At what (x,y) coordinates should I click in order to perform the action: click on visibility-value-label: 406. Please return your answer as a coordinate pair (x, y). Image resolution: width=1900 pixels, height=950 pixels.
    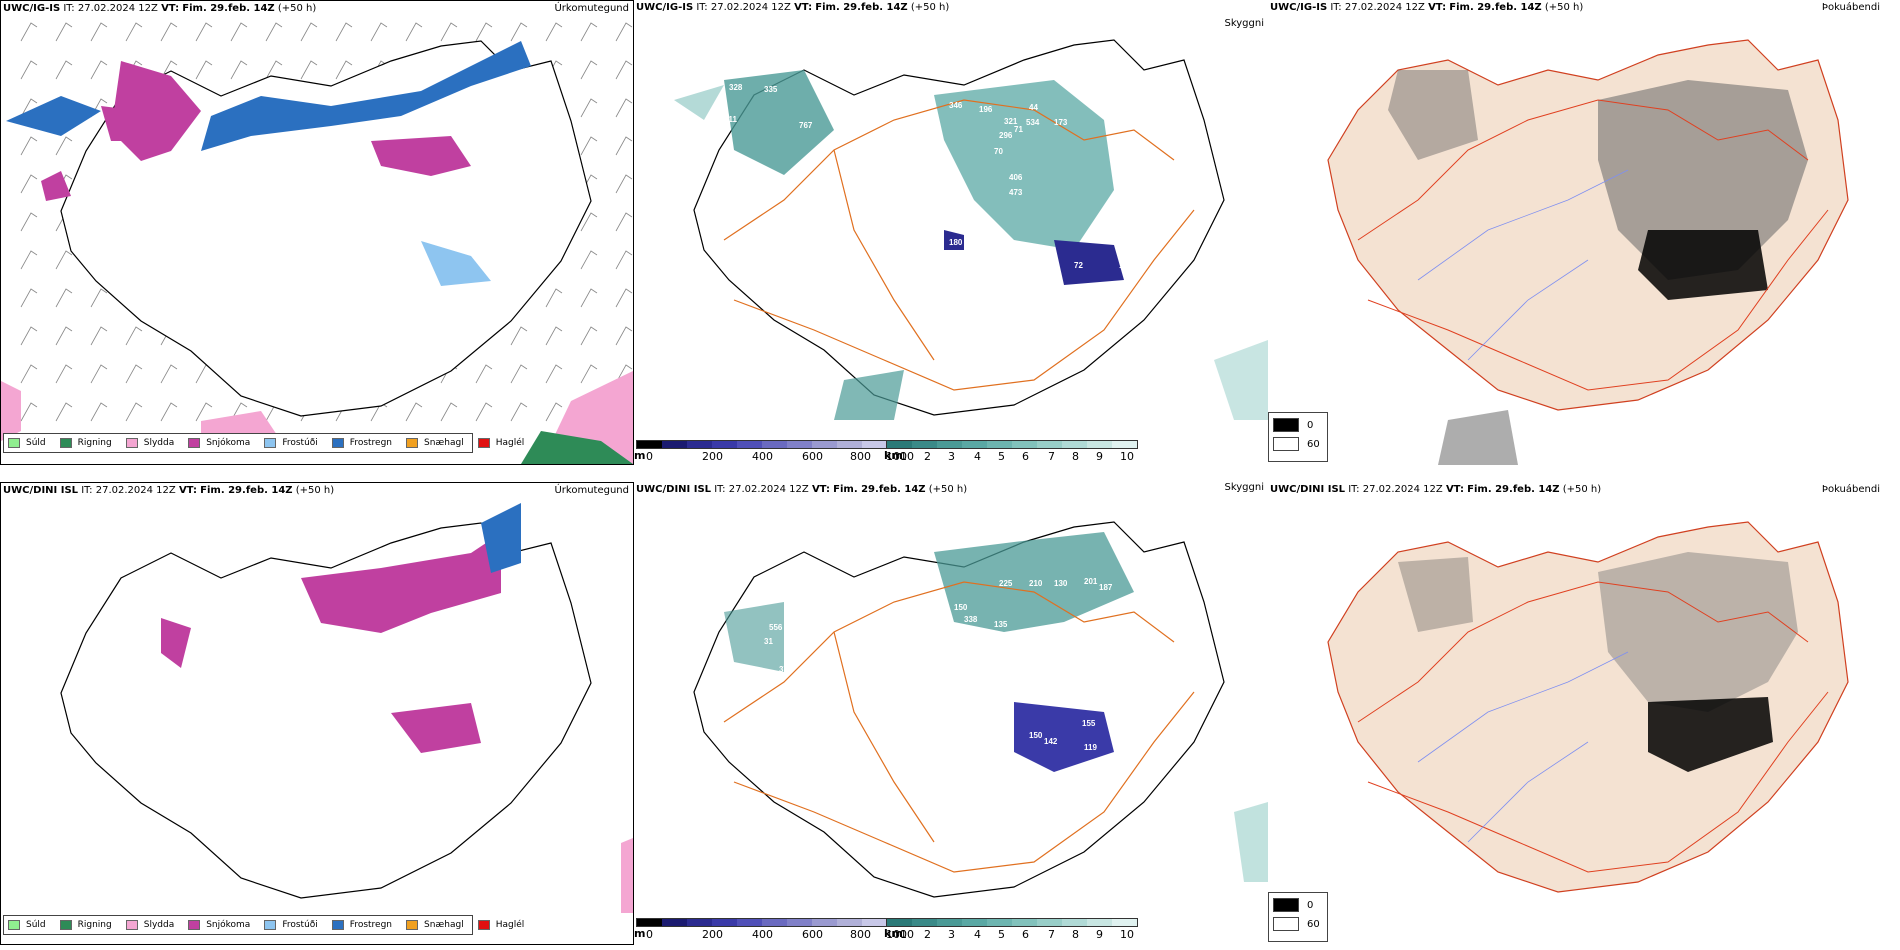
    Looking at the image, I should click on (1016, 177).